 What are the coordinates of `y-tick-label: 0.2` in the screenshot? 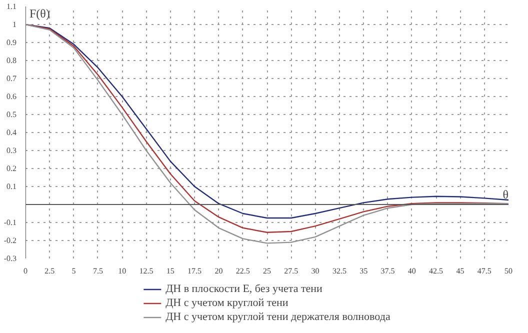 It's located at (11, 168).